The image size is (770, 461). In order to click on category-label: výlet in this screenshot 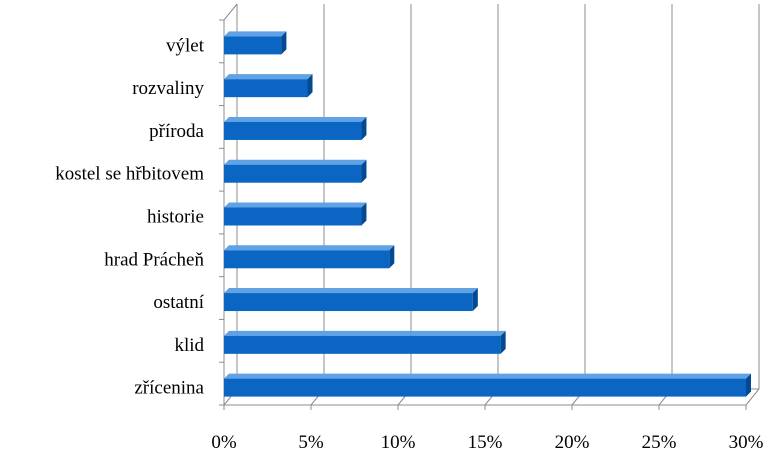, I will do `click(185, 45)`.